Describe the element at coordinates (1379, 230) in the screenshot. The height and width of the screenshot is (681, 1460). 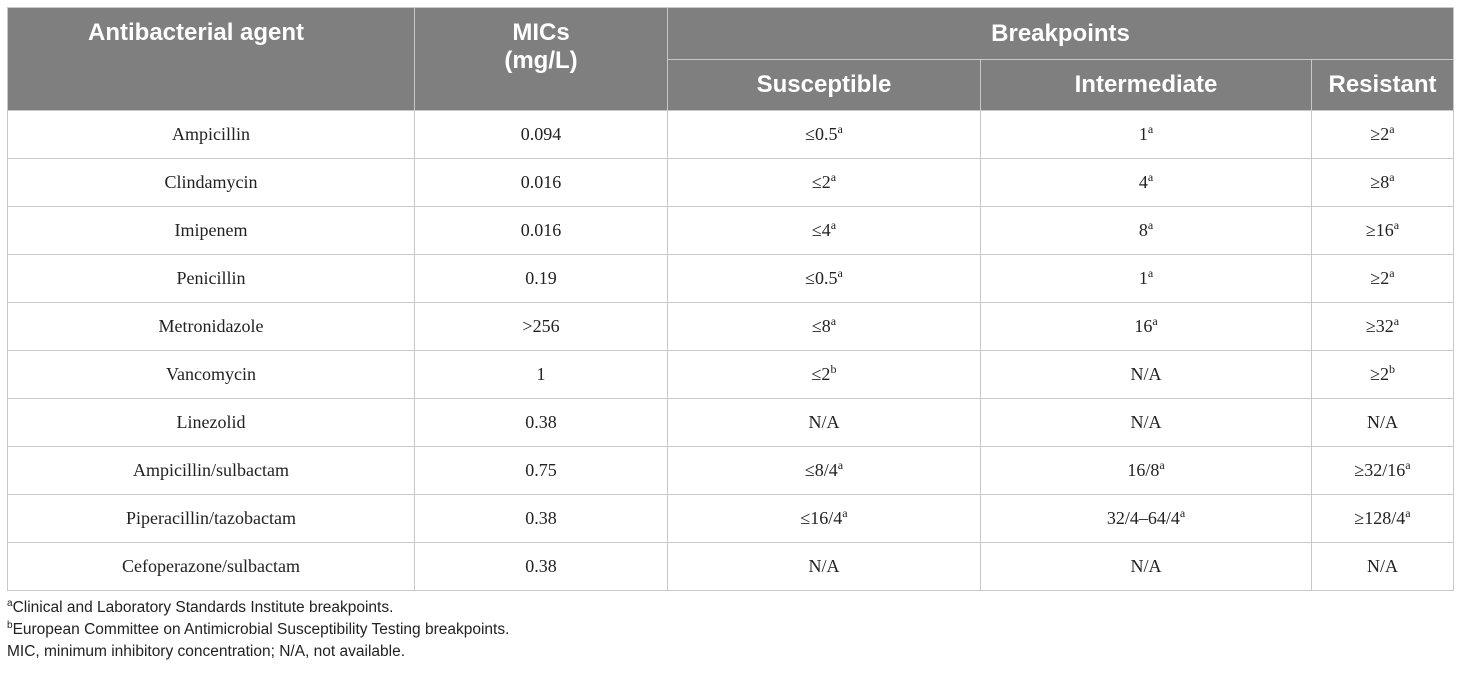
I see `cell-resistant-value: ≥16` at that location.